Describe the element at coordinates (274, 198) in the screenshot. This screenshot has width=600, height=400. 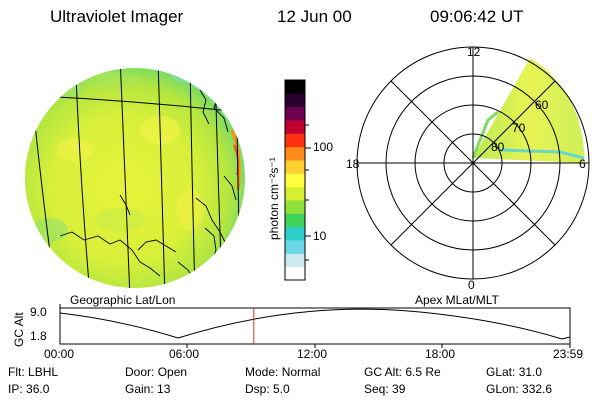
I see `colorbar-unit-label: photon cm⁻²s⁻¹` at that location.